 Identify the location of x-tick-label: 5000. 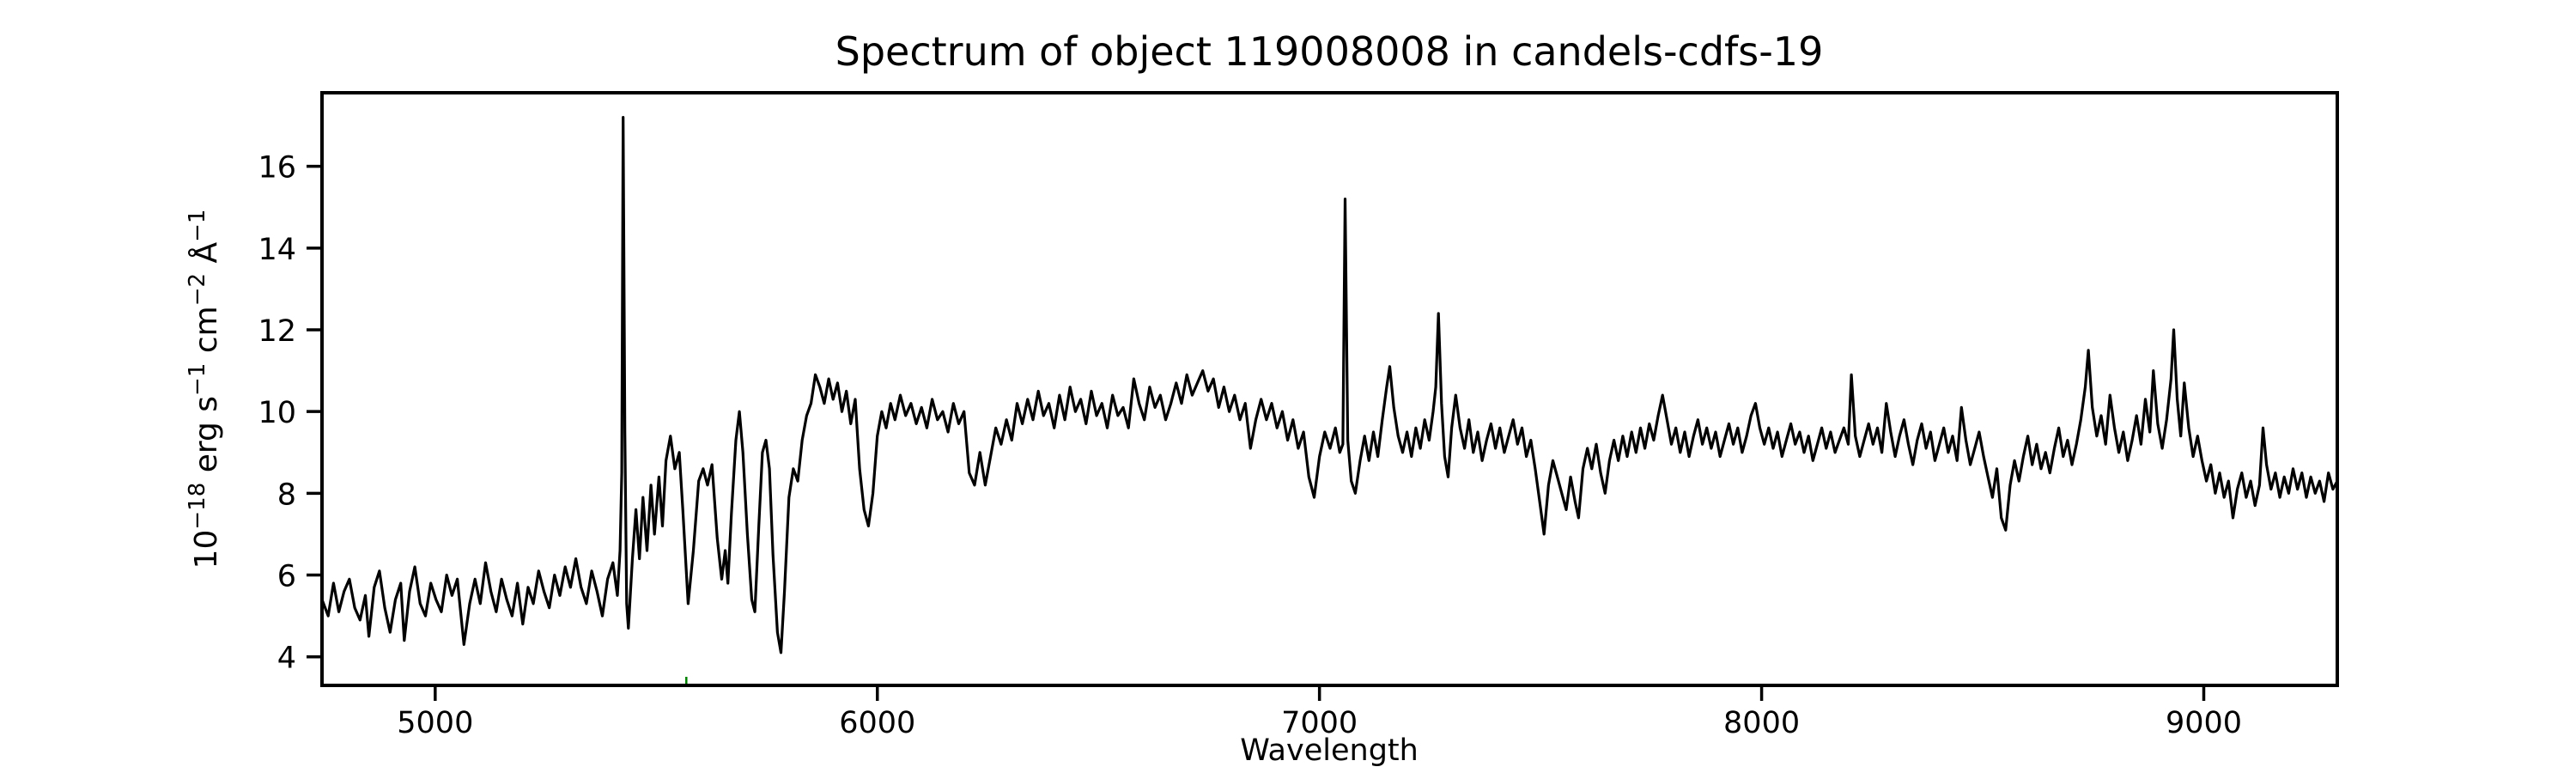
(435, 723).